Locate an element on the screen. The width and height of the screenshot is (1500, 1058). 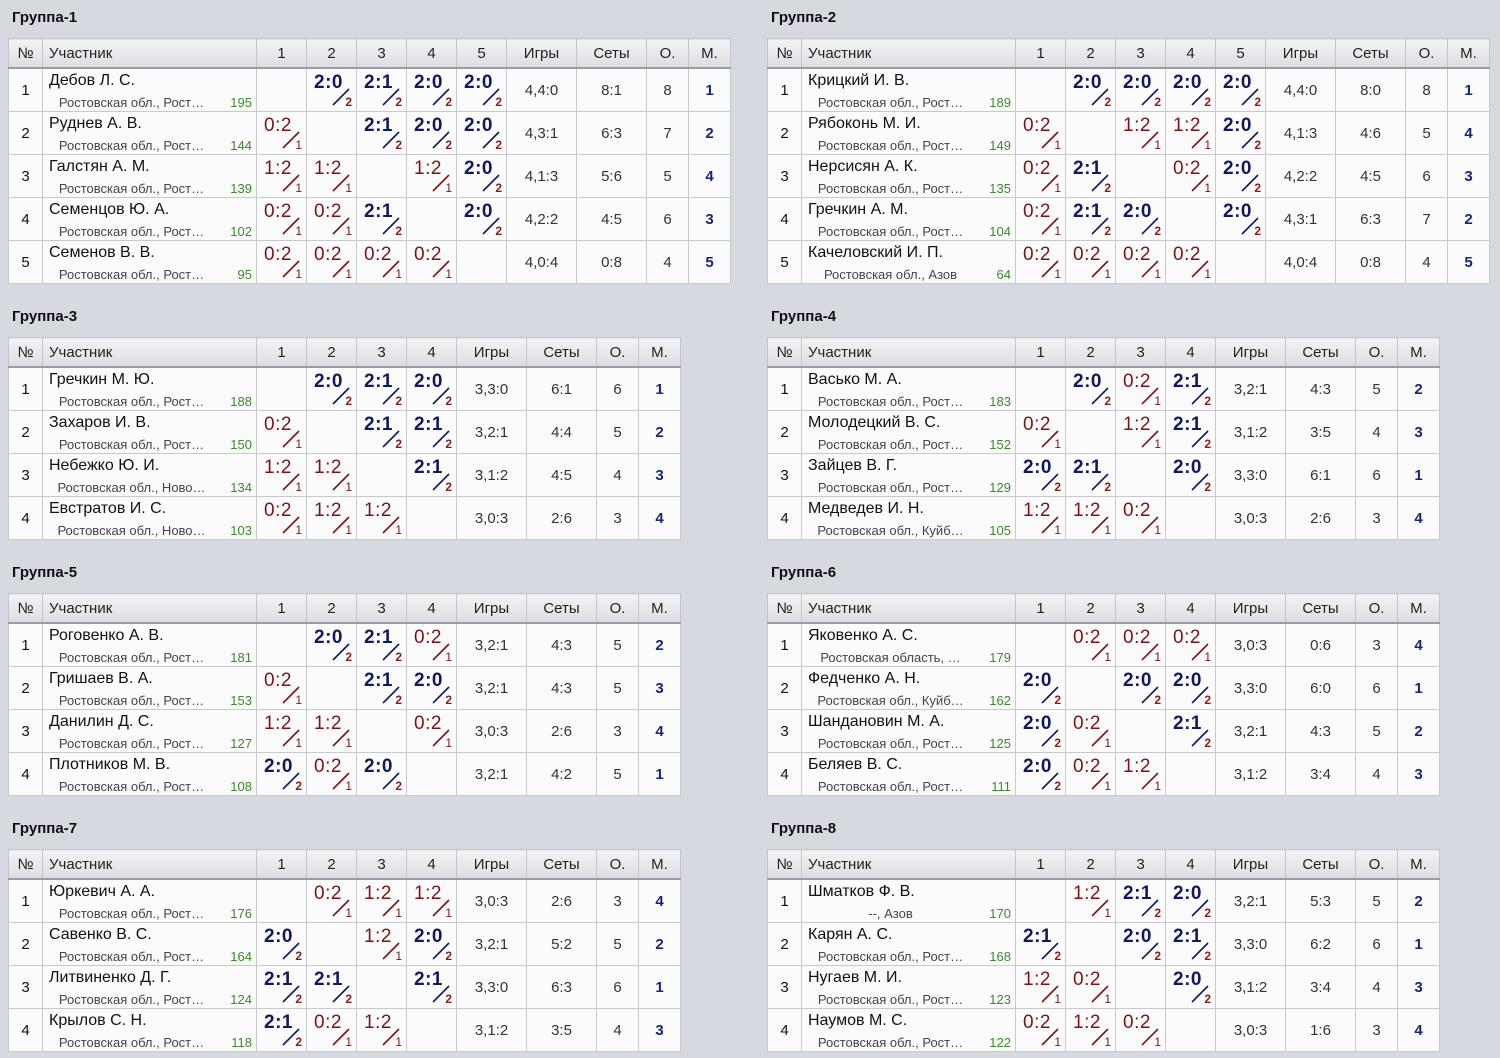
player-name: Семенцов Ю. А. is located at coordinates (109, 209).